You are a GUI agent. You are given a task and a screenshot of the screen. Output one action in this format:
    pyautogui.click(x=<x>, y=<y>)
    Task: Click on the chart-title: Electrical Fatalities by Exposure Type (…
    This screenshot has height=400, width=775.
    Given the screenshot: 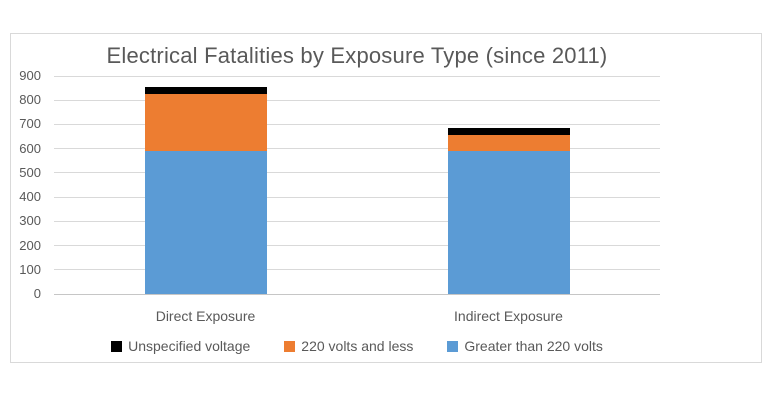 What is the action you would take?
    pyautogui.click(x=357, y=55)
    